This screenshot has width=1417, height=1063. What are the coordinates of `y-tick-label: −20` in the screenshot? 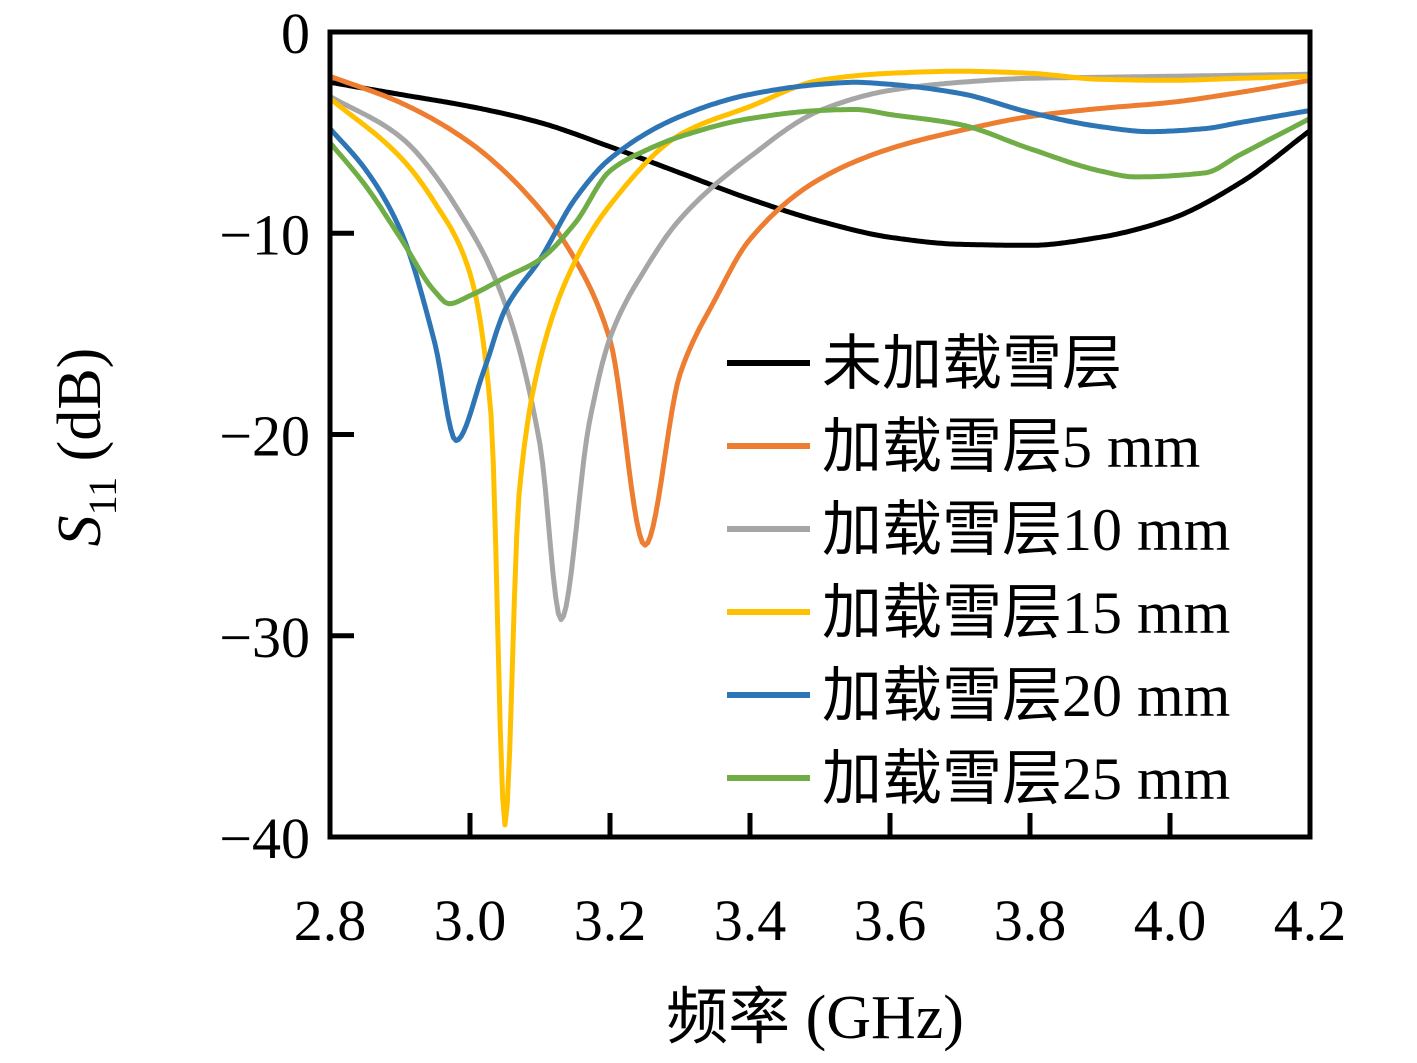 It's located at (264, 436).